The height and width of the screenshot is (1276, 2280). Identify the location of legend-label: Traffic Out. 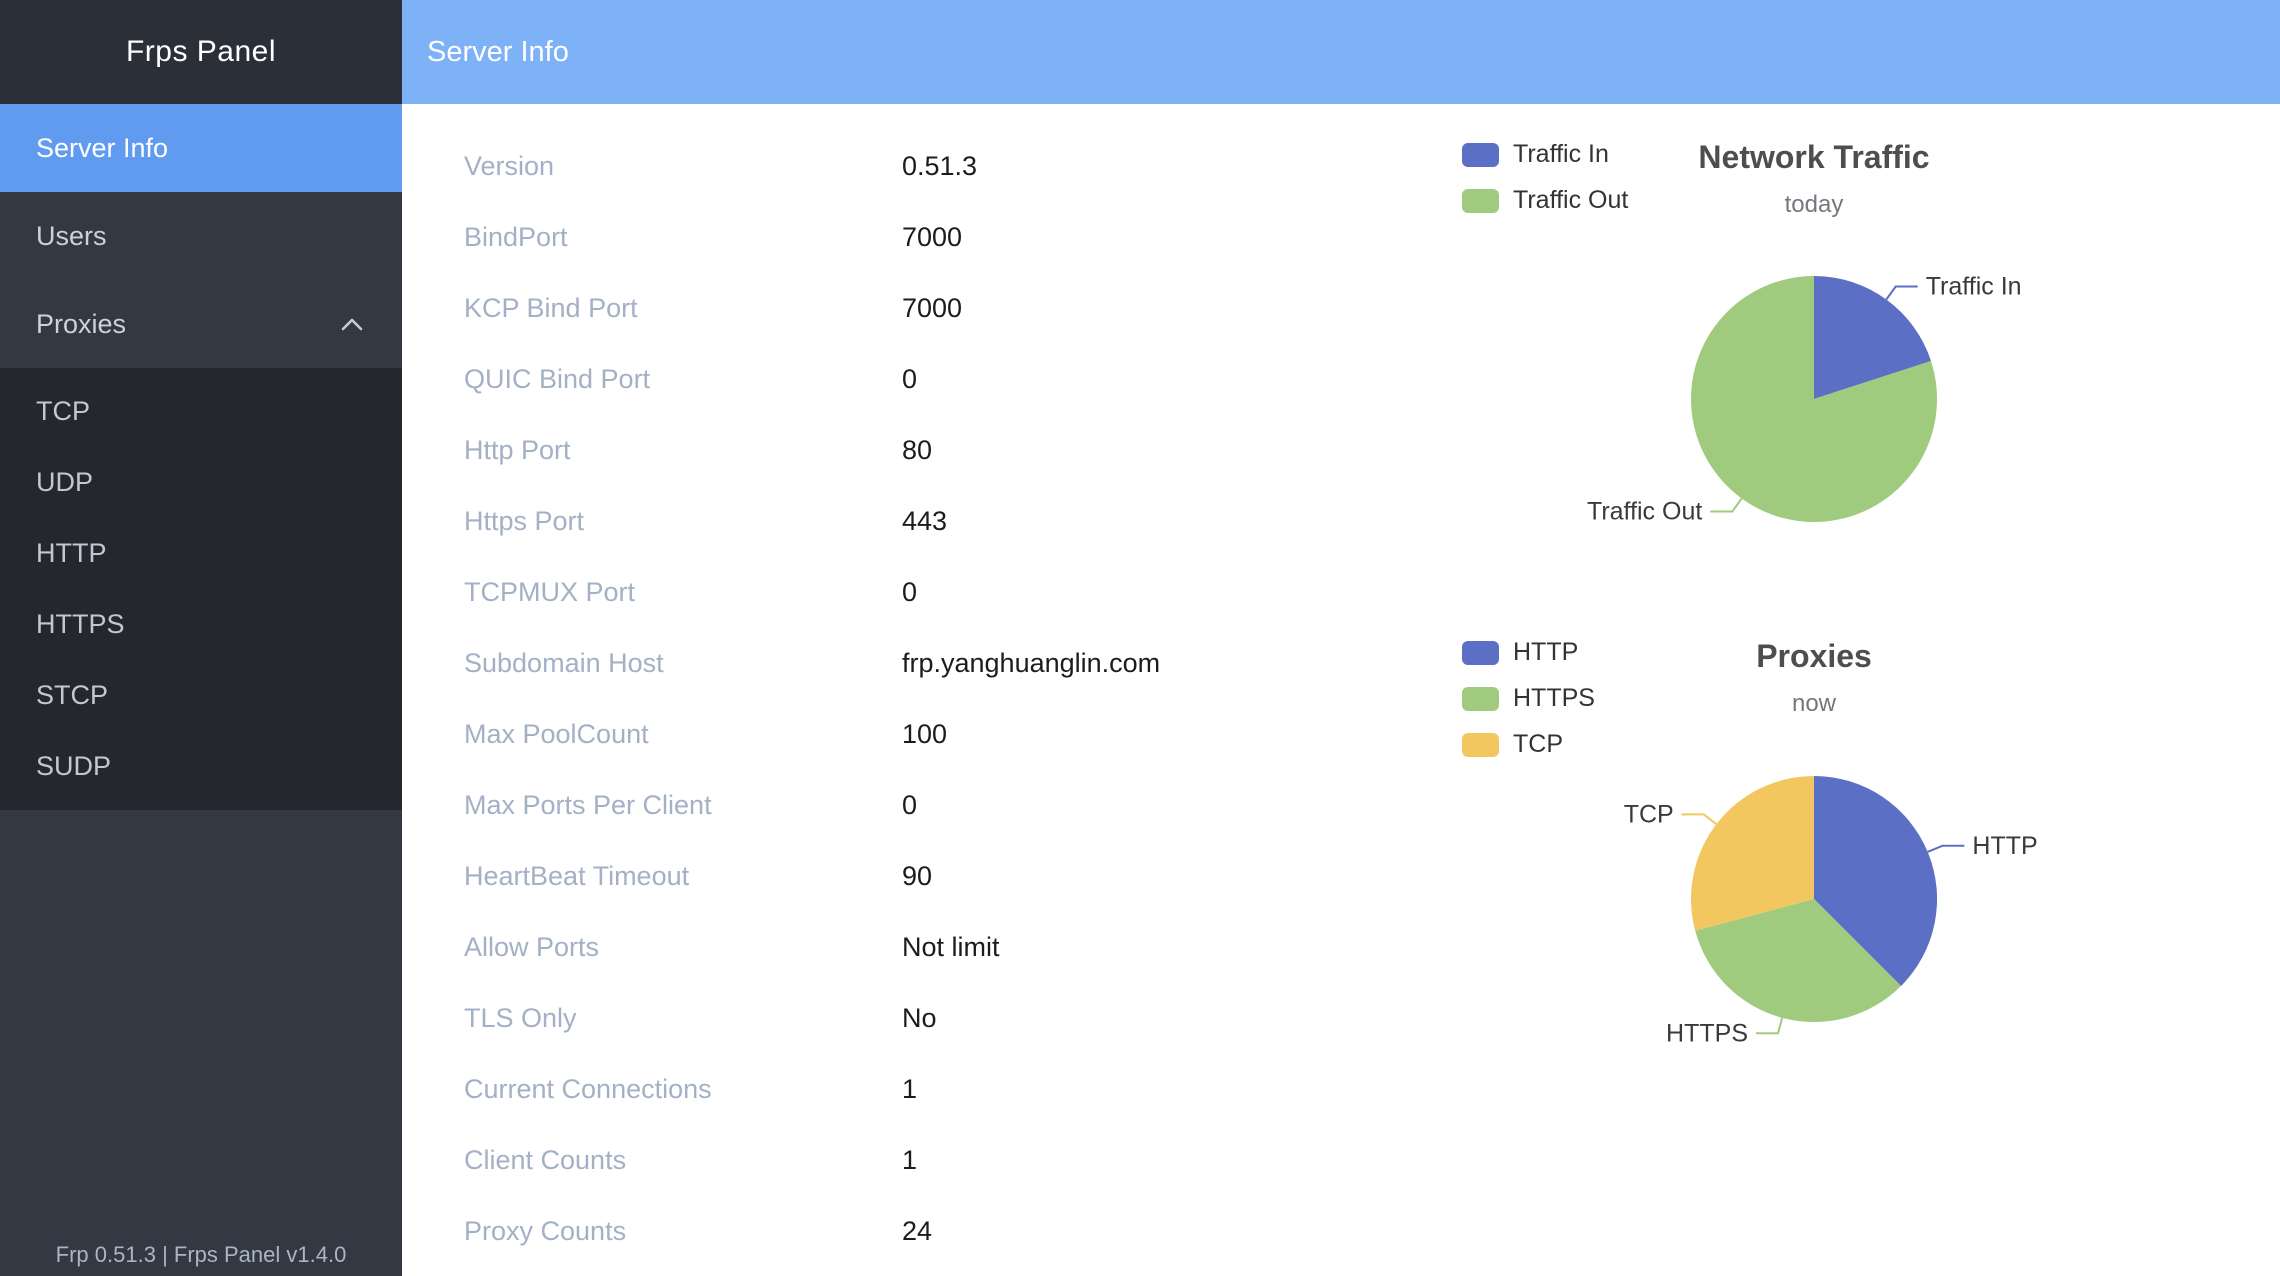
(1571, 200).